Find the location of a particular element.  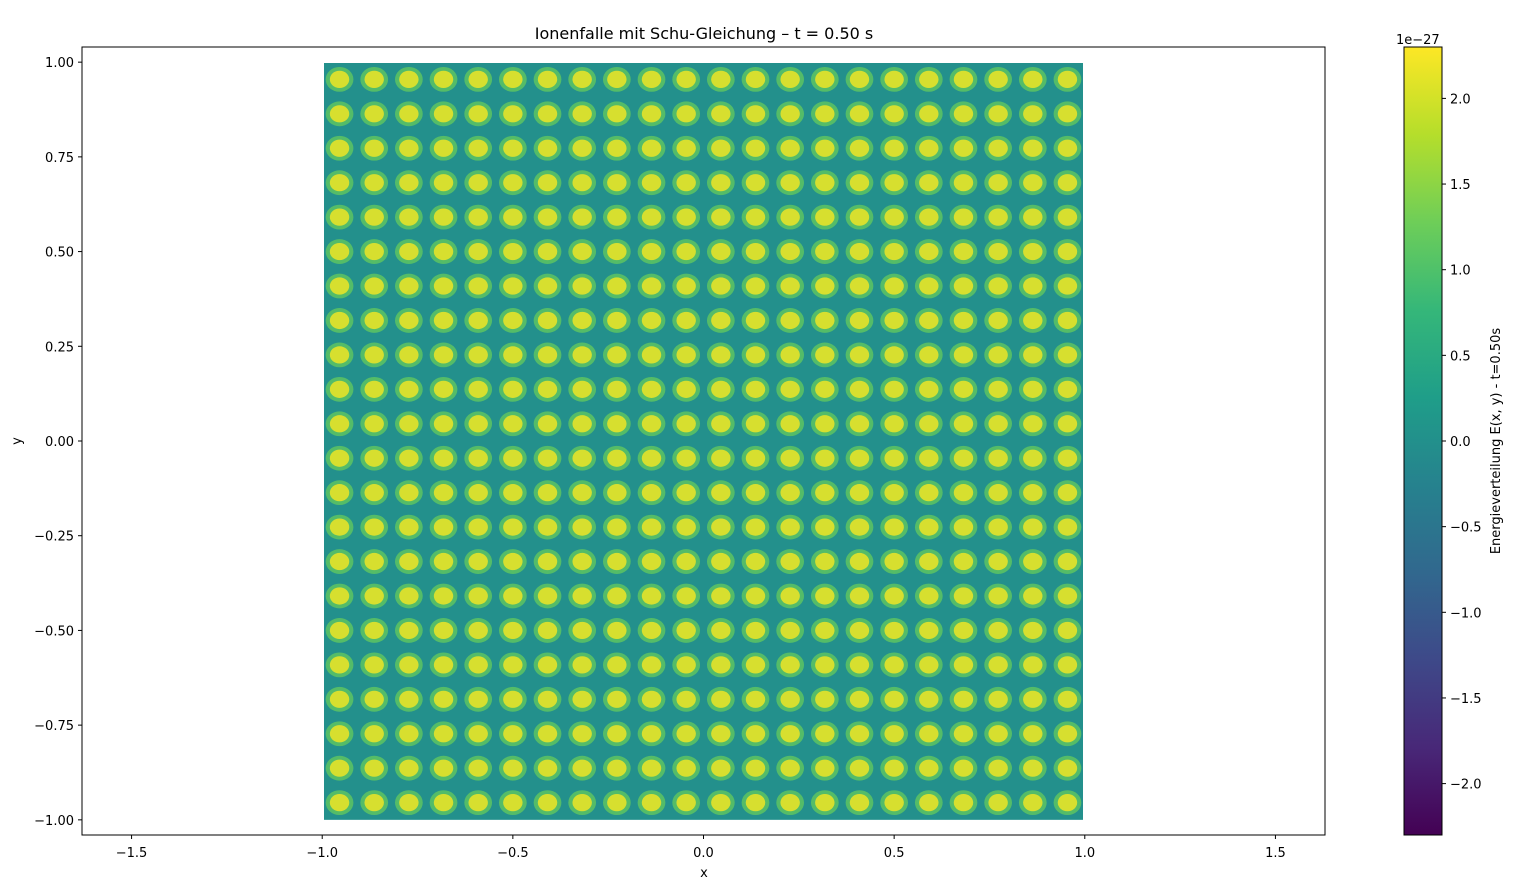

colorbar-tick-label: −2.0 is located at coordinates (1466, 785).